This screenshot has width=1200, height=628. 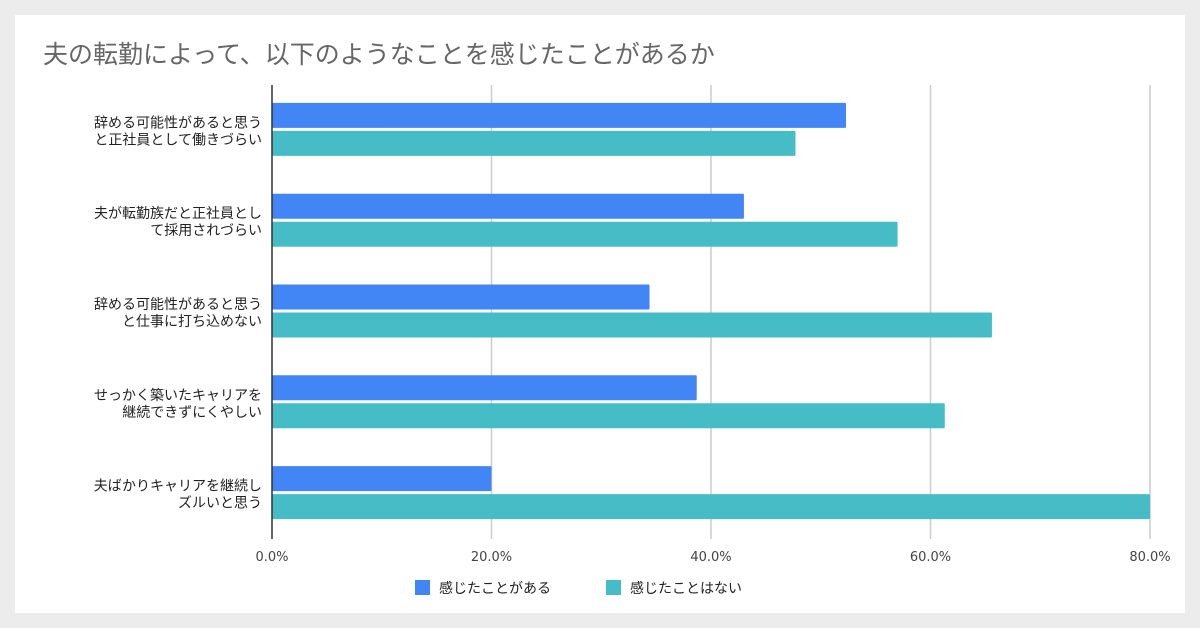 I want to click on category-label: 夫が転勤族だと正社員として採用されづらい, so click(x=178, y=222).